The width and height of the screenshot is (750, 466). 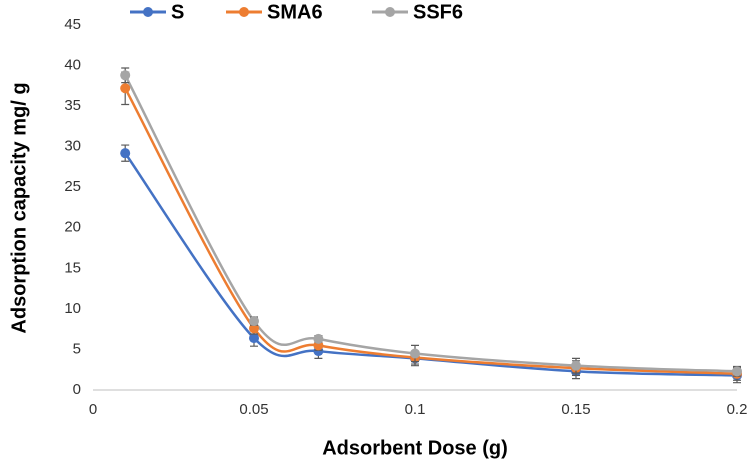 What do you see at coordinates (295, 12) in the screenshot?
I see `legend-label: SMA6` at bounding box center [295, 12].